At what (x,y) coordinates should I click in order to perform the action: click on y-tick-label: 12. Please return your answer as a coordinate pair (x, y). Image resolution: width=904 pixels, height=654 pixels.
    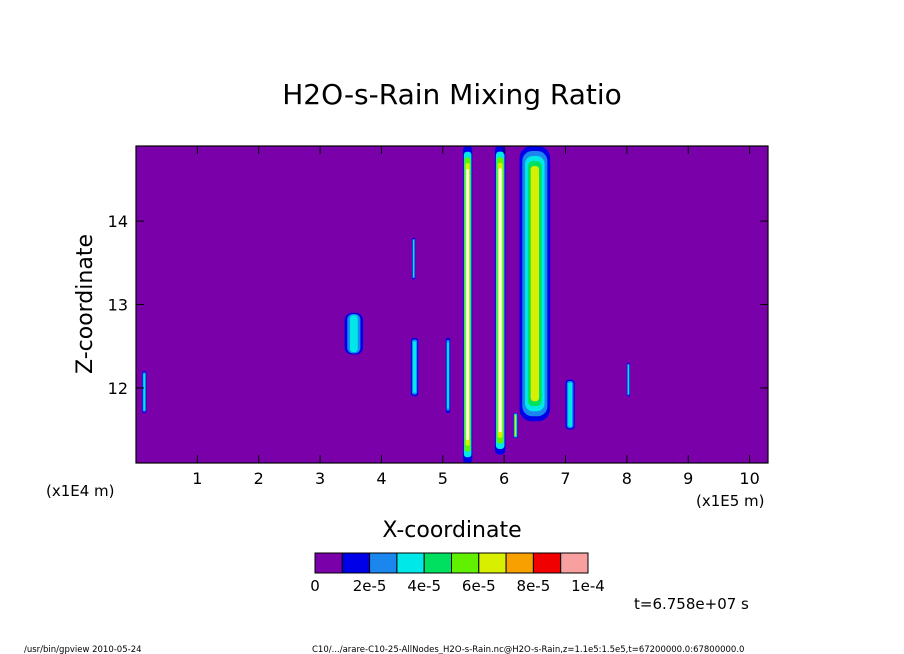
    Looking at the image, I should click on (118, 388).